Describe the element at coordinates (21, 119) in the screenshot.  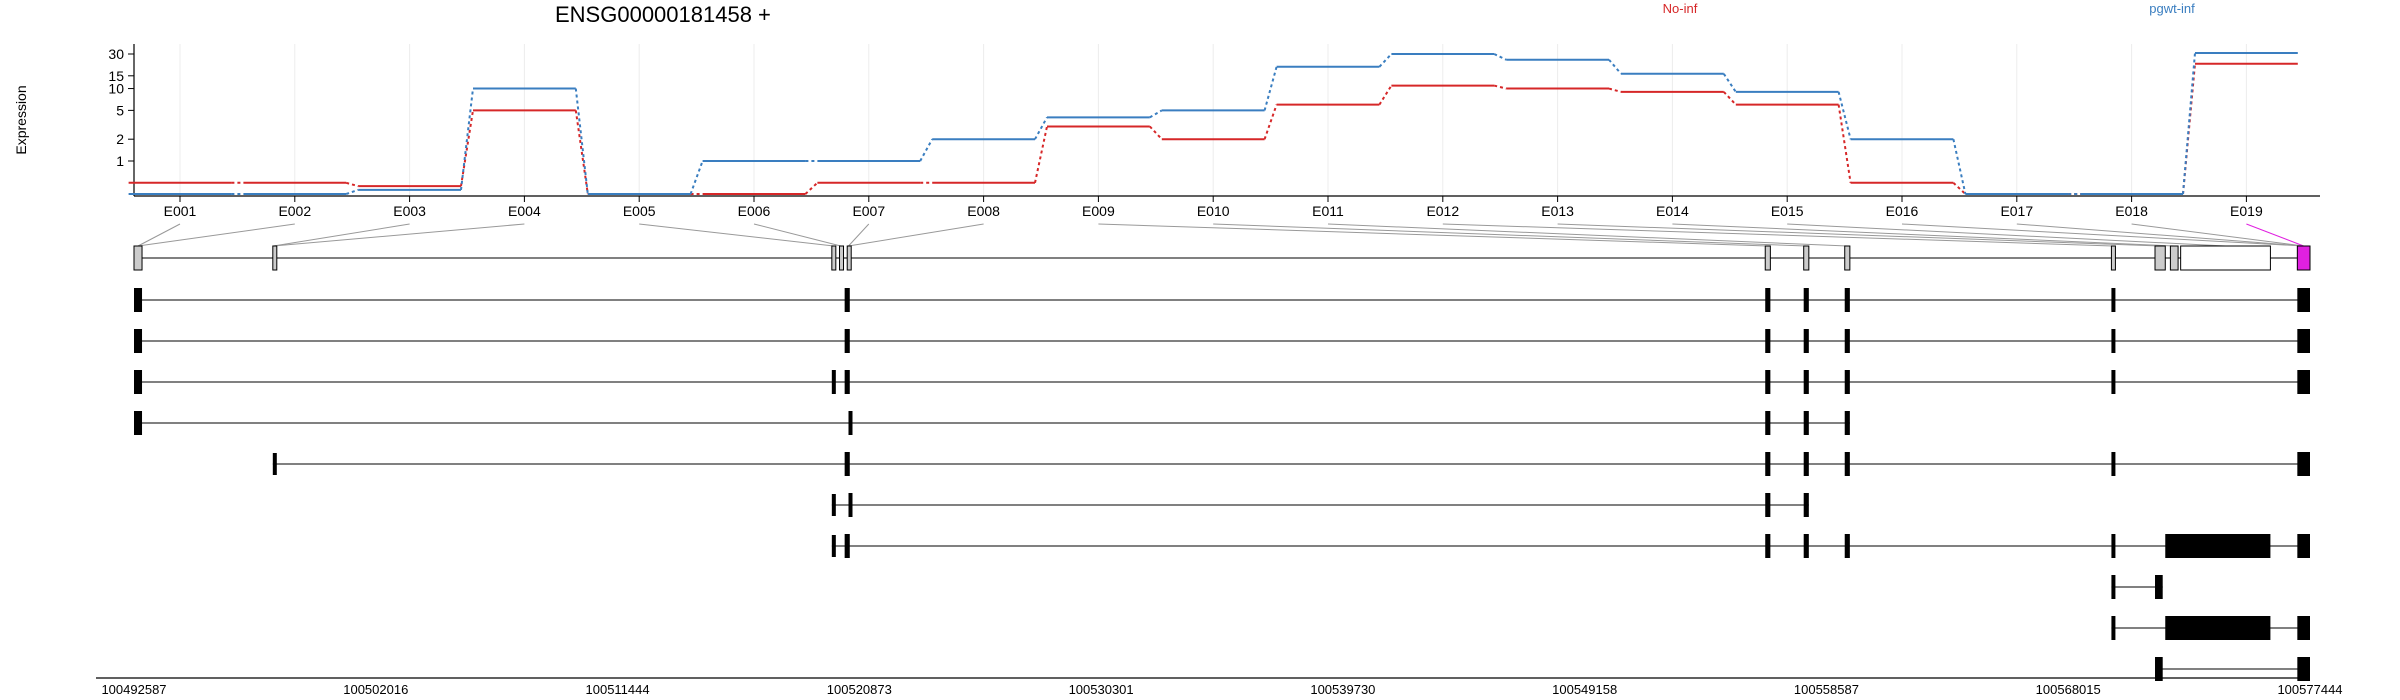
I see `y-axis-label: Expression` at that location.